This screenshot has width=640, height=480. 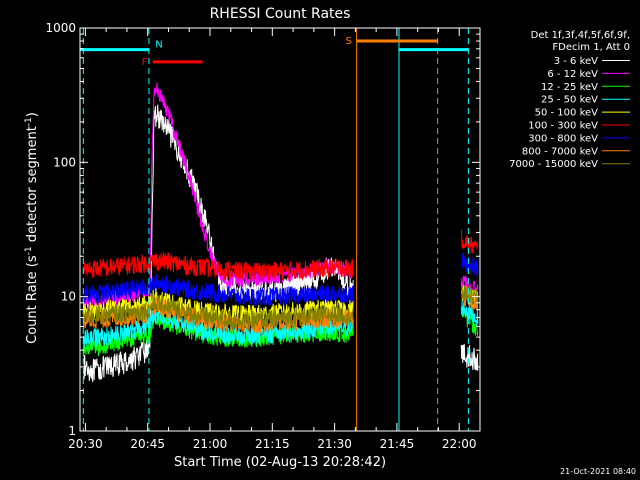 What do you see at coordinates (158, 45) in the screenshot?
I see `state-label-n: N` at bounding box center [158, 45].